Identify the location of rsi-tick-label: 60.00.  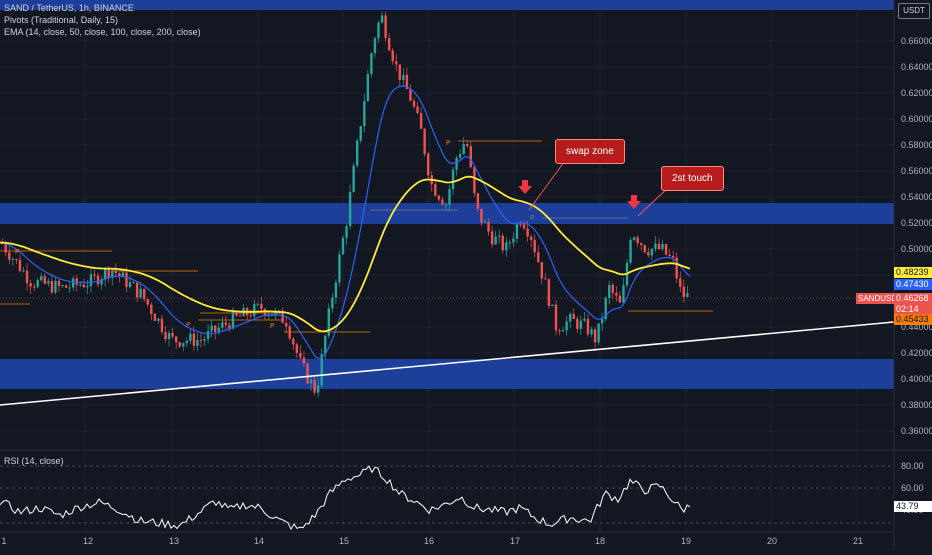
(912, 488).